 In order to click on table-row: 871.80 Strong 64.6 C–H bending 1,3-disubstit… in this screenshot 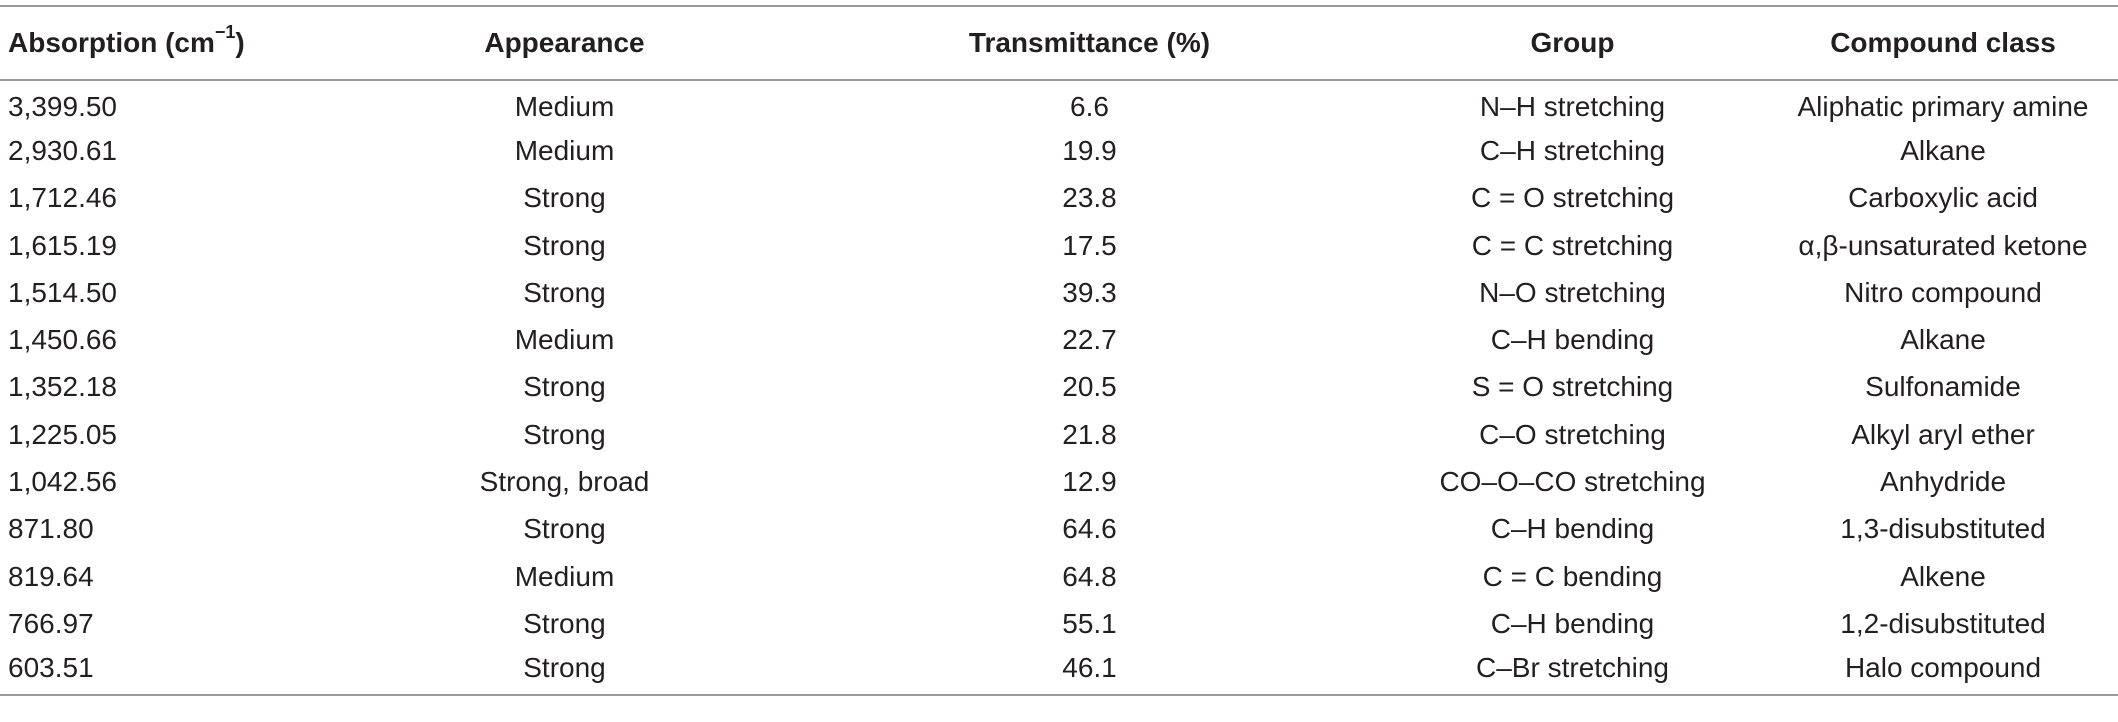, I will do `click(1059, 529)`.